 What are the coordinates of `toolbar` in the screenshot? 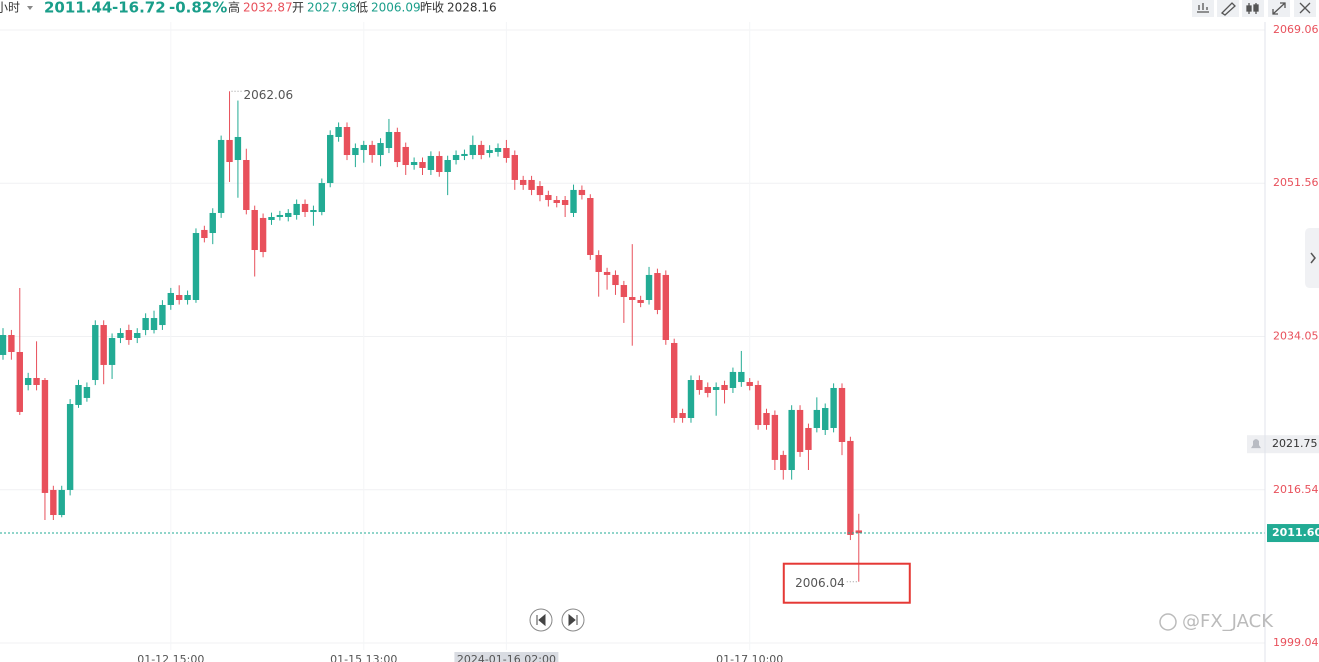 It's located at (1254, 8).